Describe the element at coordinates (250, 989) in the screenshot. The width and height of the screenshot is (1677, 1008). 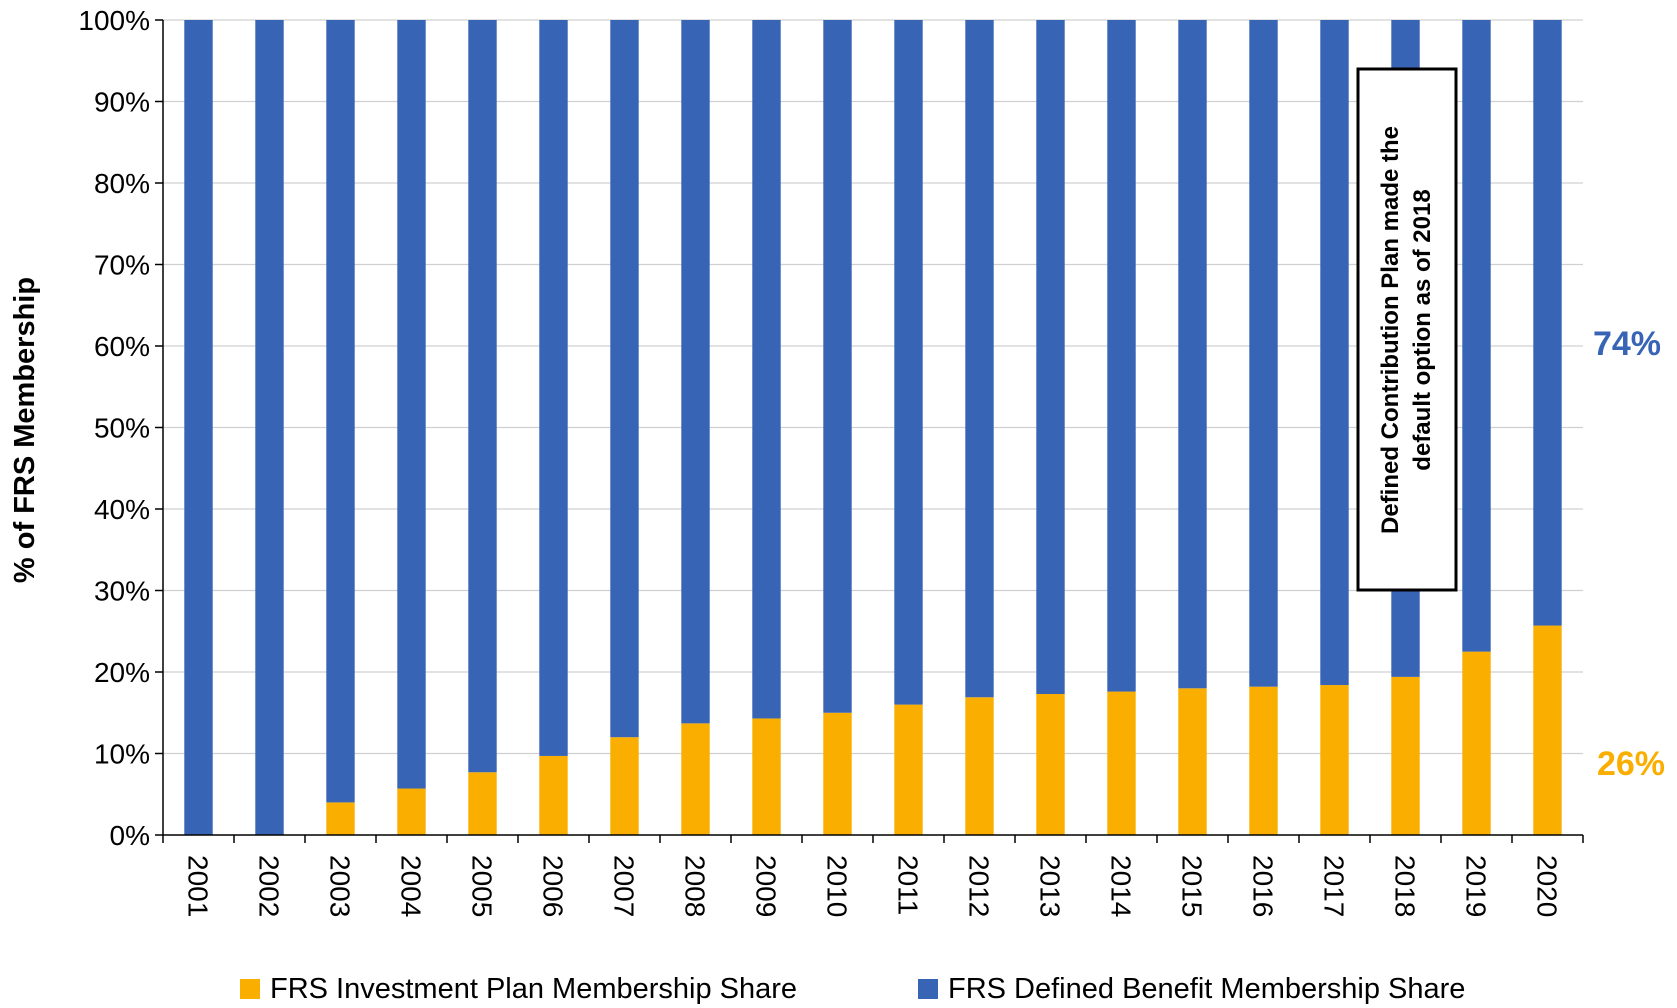
I see `legend-swatch-investment` at that location.